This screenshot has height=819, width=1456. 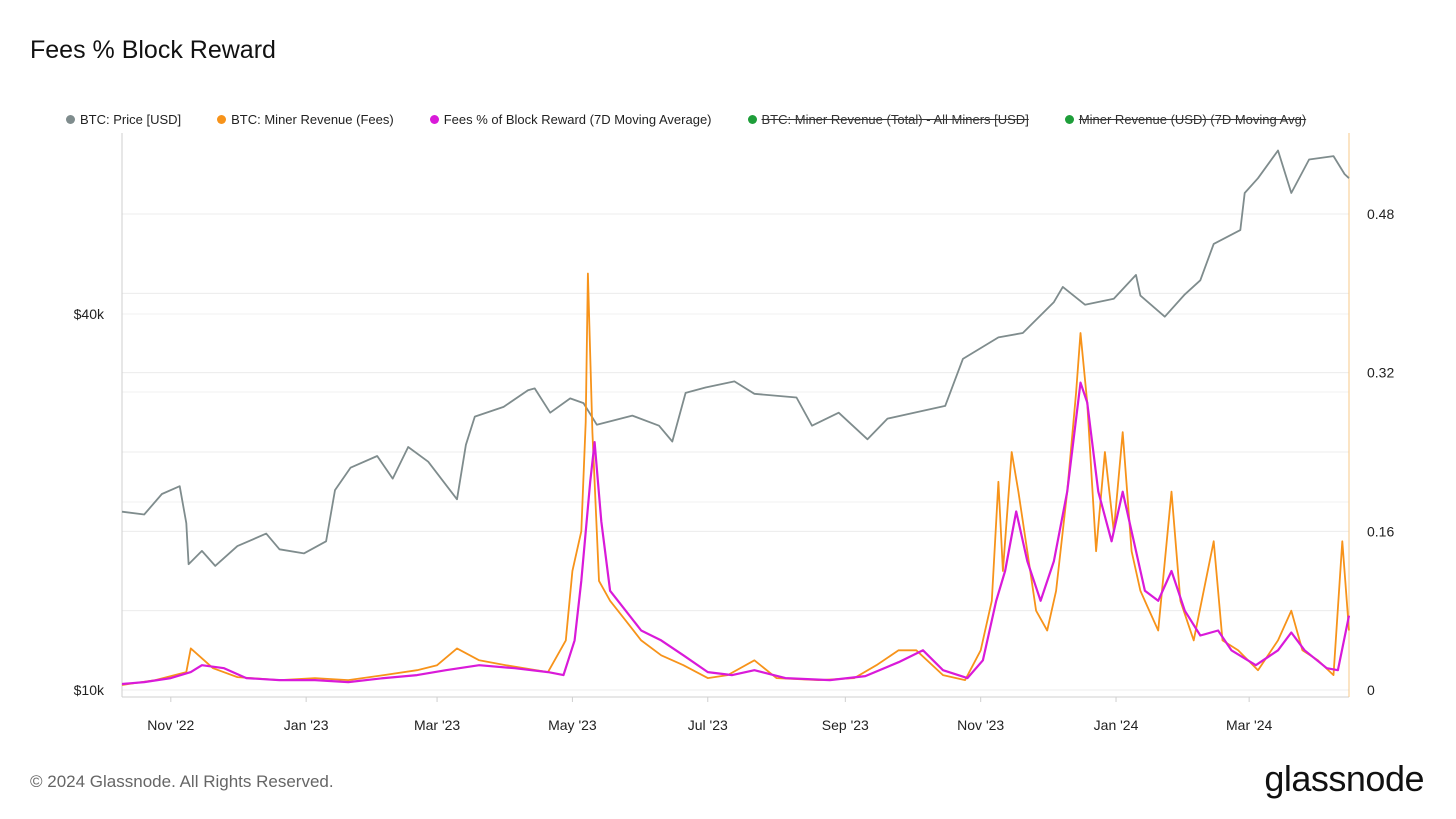 What do you see at coordinates (182, 781) in the screenshot?
I see `copyright-footer: © 2024 Glassnode. All Rights Reserved.` at bounding box center [182, 781].